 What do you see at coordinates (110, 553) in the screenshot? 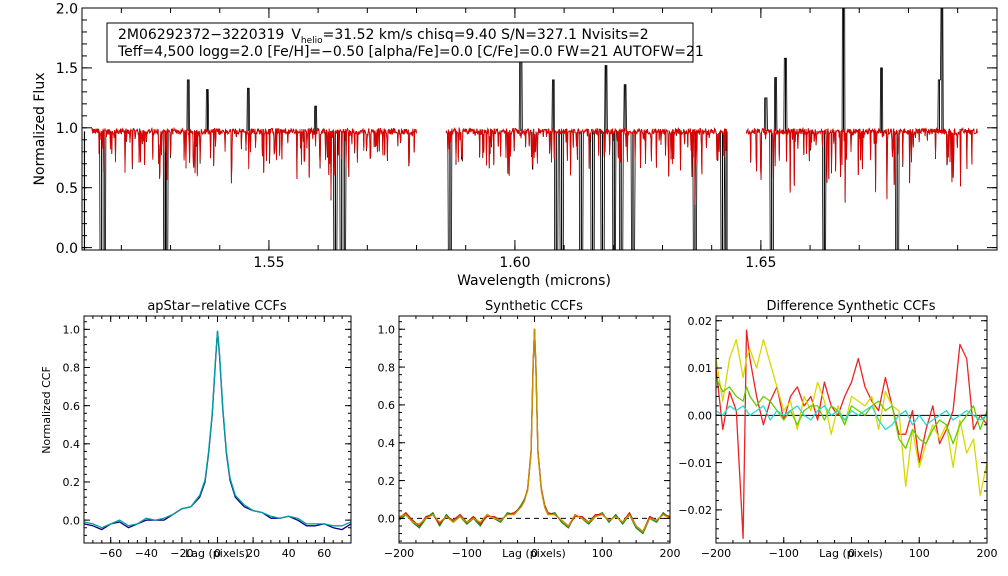
I see `apstar_ccf-xtick-label: −60` at bounding box center [110, 553].